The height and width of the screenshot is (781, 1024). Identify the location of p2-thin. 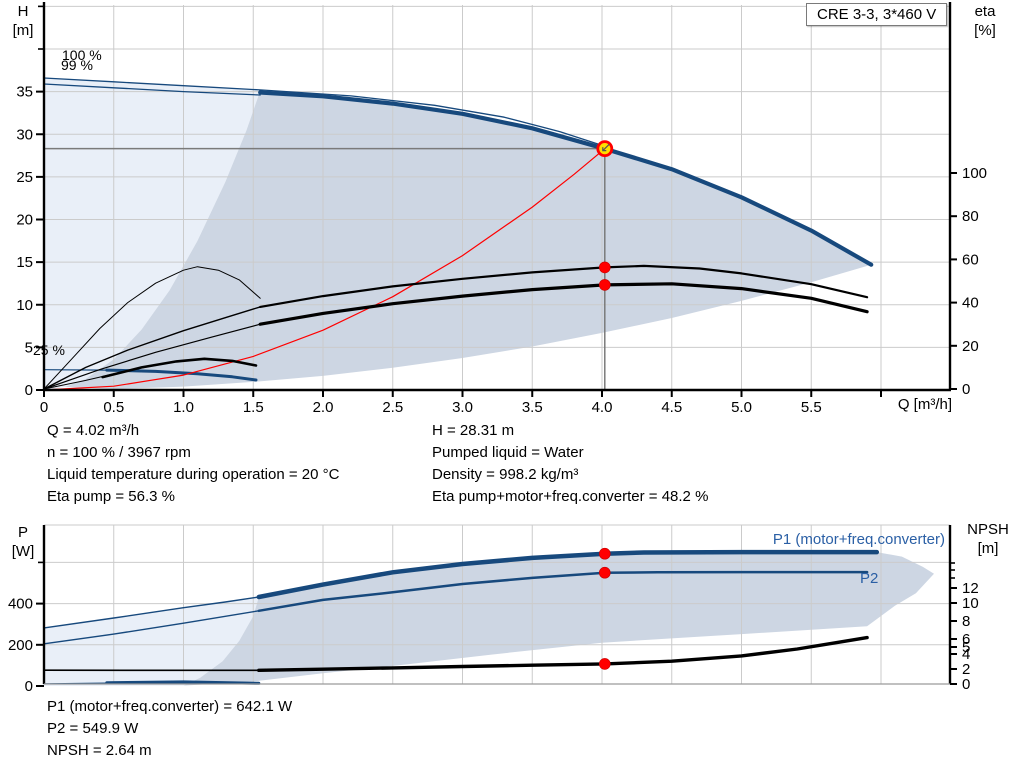
(151, 627).